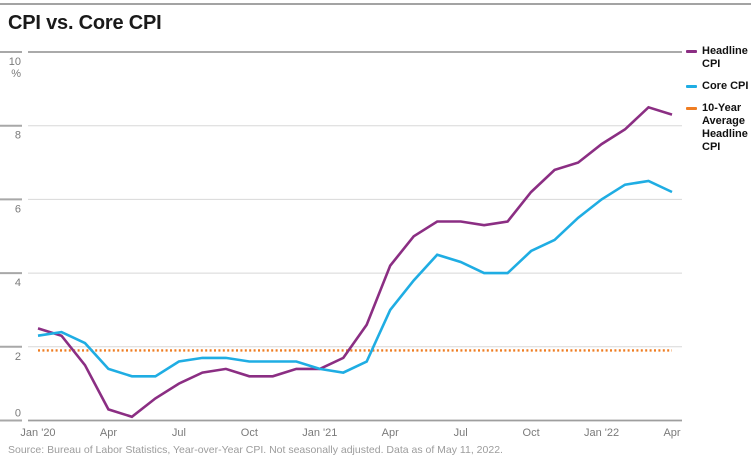  What do you see at coordinates (691, 108) in the screenshot?
I see `legend-swatch-ten-year-average-headline-cpi` at bounding box center [691, 108].